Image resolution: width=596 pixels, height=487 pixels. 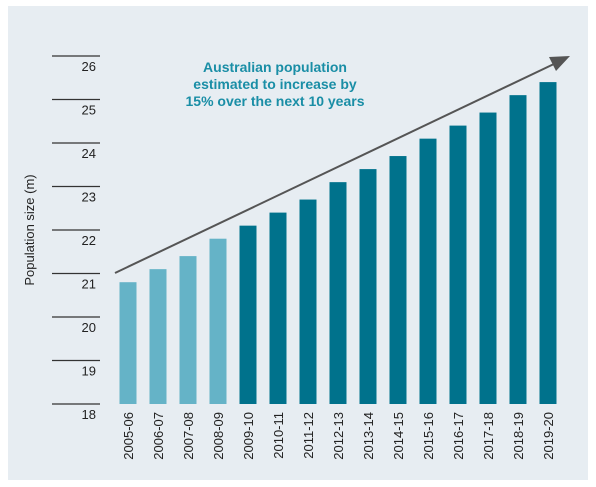 I want to click on y-tick-label: 18, so click(x=89, y=414).